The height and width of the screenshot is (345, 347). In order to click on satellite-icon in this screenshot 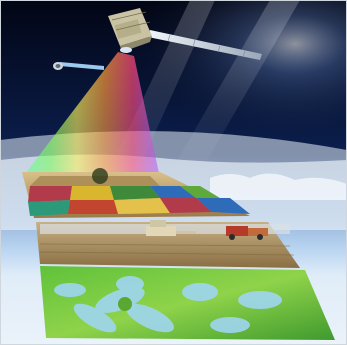, I will do `click(185, 34)`.